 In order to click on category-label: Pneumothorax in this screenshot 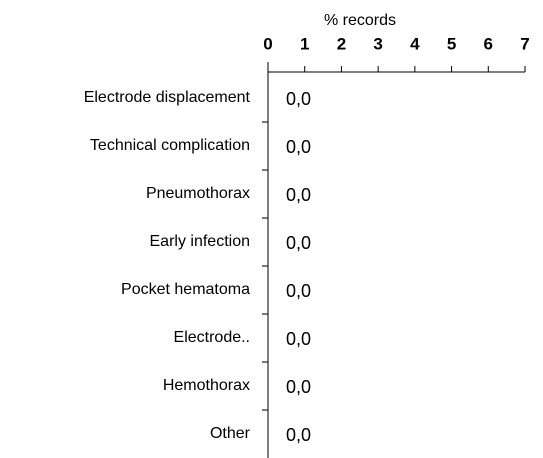, I will do `click(198, 193)`.